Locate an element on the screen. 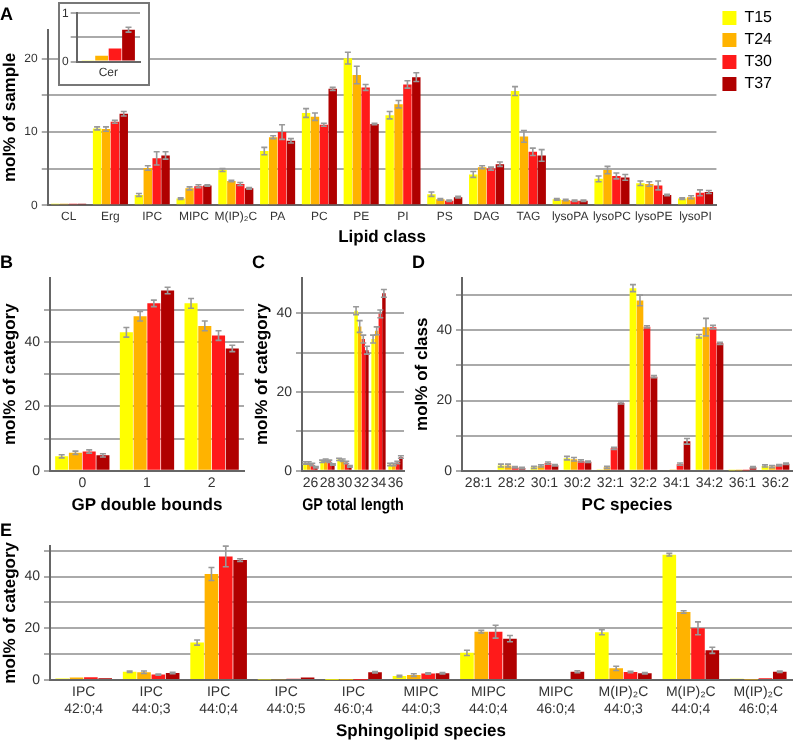 The image size is (800, 742). chart-title: B is located at coordinates (7, 261).